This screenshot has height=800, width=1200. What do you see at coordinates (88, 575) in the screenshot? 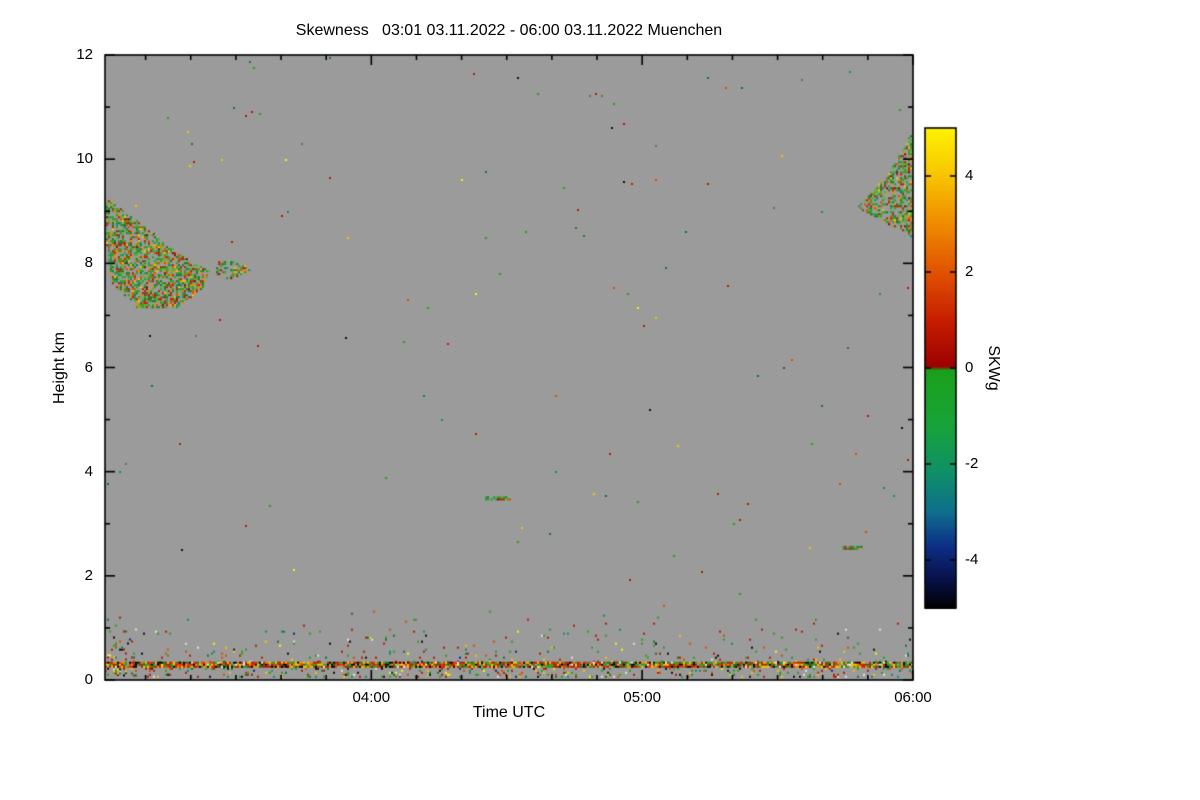
I see `y-tick-label: 2` at bounding box center [88, 575].